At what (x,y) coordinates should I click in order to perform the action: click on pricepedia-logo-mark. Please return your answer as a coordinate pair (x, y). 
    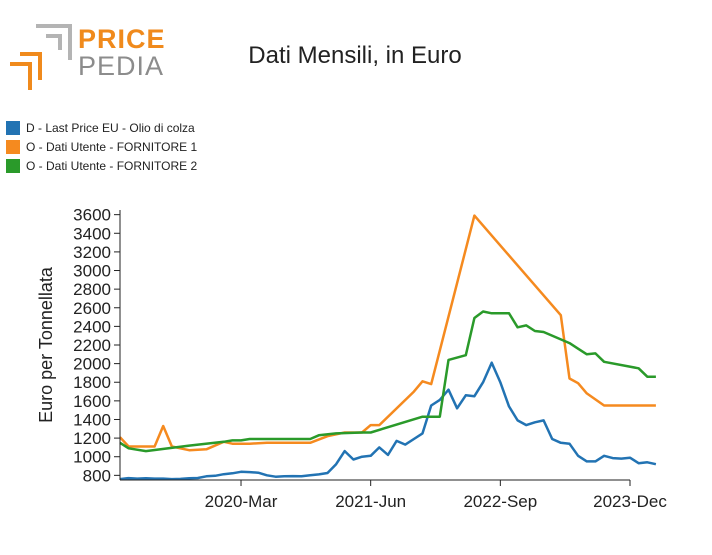
    Looking at the image, I should click on (41, 57).